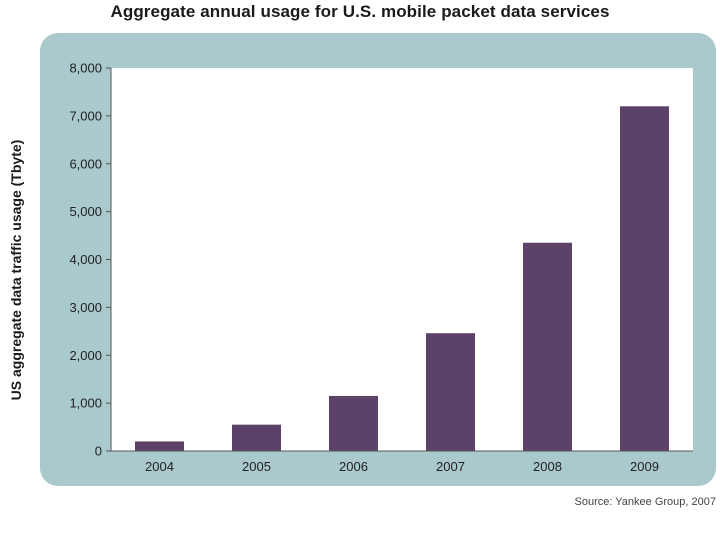 The image size is (720, 536). Describe the element at coordinates (256, 466) in the screenshot. I see `x-tick-label: 2005` at that location.